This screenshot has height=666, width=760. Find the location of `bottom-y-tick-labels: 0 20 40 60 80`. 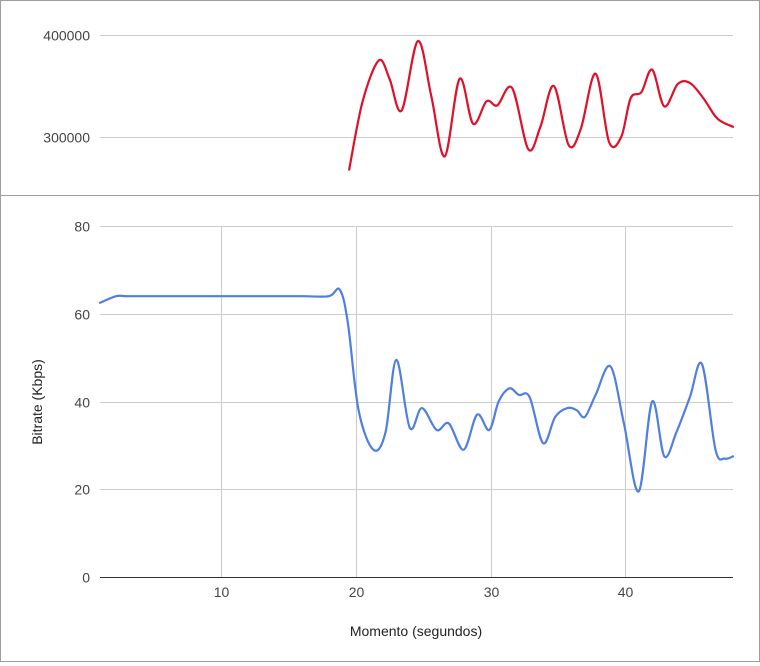

bottom-y-tick-labels: 0 20 40 60 80 is located at coordinates (82, 402).